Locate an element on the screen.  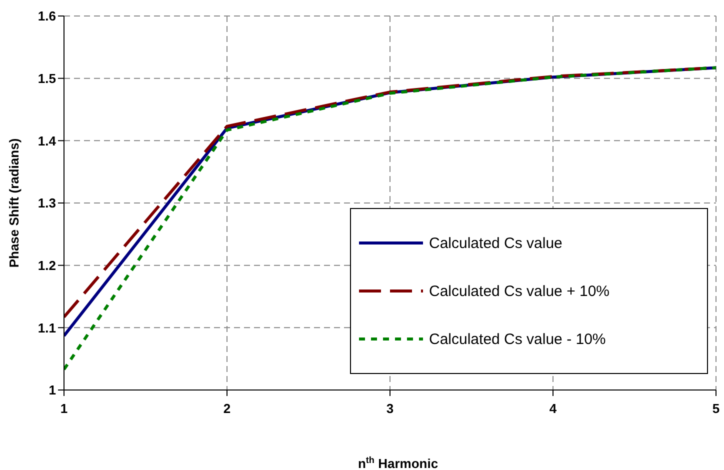
y-tick-label: 1 is located at coordinates (52, 390).